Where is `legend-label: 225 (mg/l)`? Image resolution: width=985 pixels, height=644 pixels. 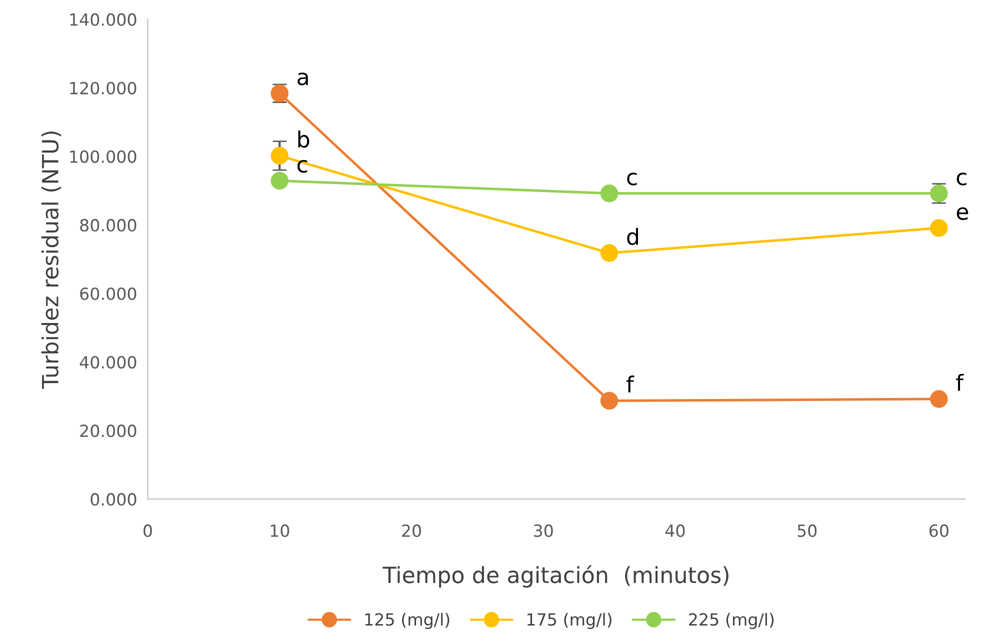 legend-label: 225 (mg/l) is located at coordinates (731, 620).